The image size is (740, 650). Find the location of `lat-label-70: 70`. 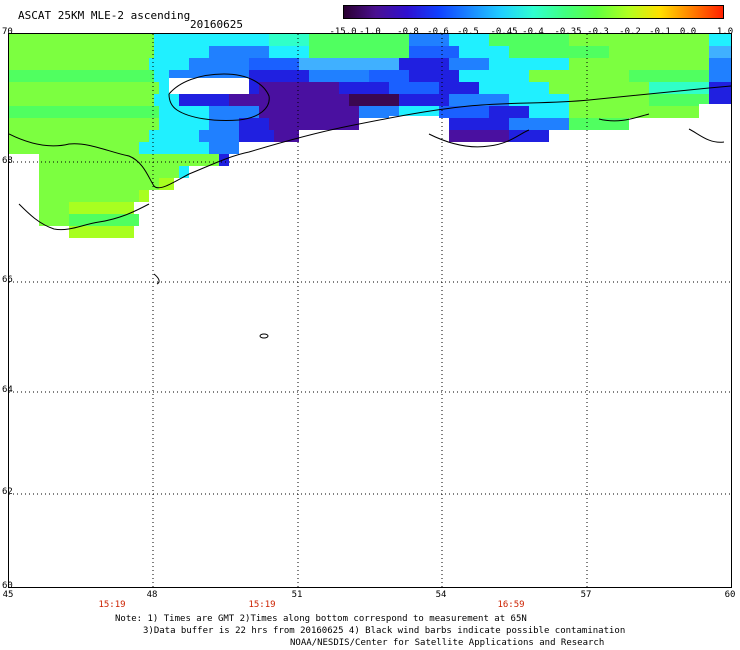

lat-label-70: 70 is located at coordinates (7, 32).